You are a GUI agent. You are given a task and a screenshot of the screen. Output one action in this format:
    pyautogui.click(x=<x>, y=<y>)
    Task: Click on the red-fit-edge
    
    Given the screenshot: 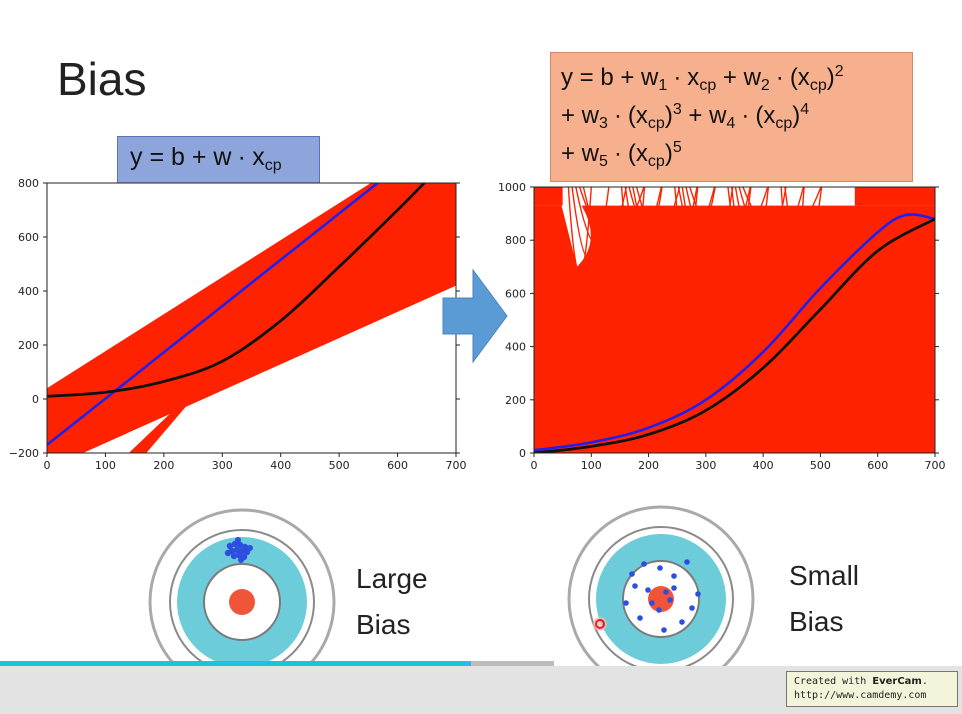 What is the action you would take?
    pyautogui.click(x=894, y=196)
    